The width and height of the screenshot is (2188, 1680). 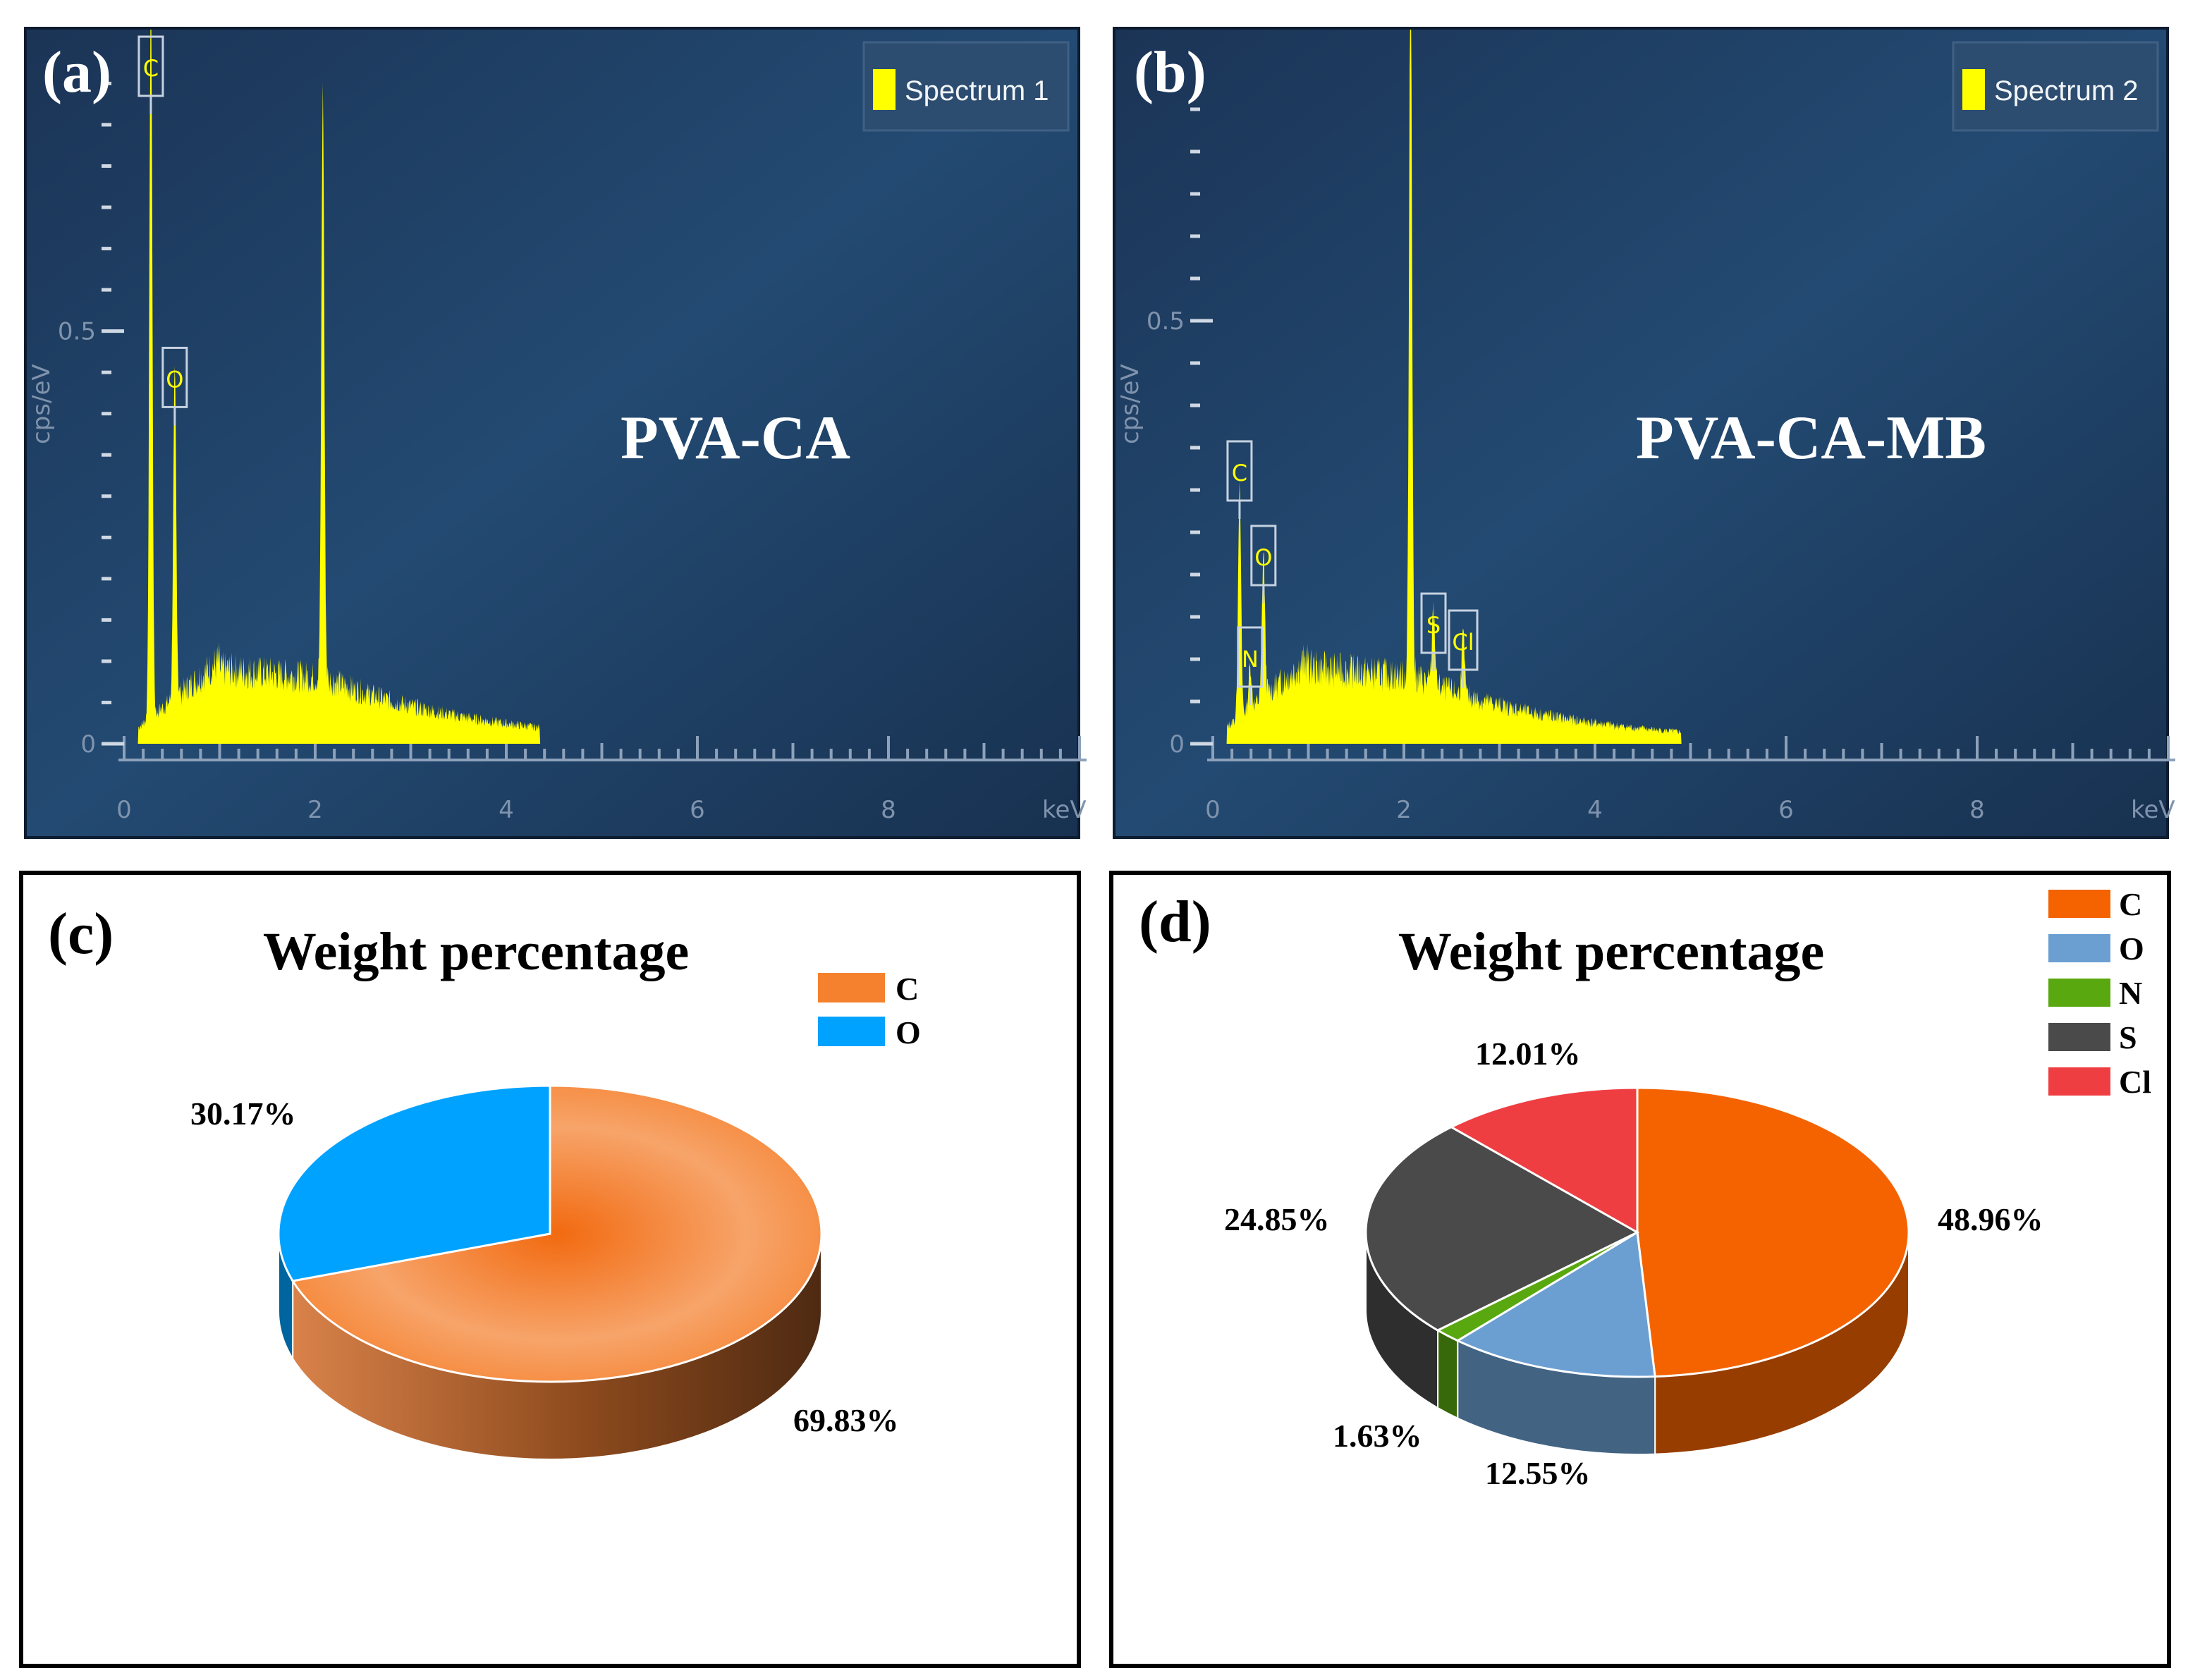 I want to click on legend-label: N, so click(x=2130, y=993).